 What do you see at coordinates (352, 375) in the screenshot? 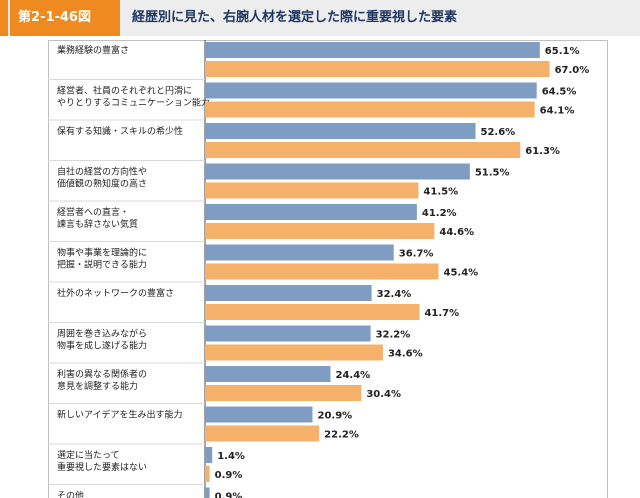
I see `data-label: 24.4%` at bounding box center [352, 375].